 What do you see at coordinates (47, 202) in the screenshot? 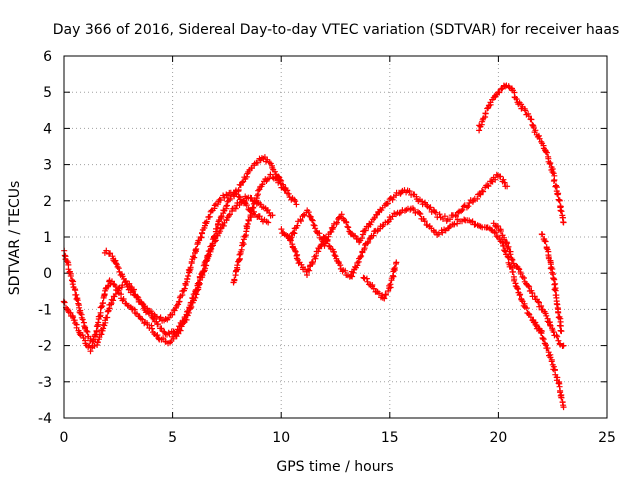
I see `y-tick-label: 2` at bounding box center [47, 202].